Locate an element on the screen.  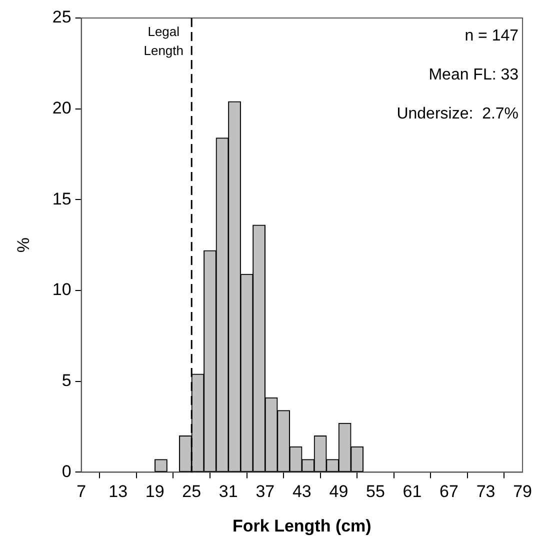
x-tick-label: 19 is located at coordinates (154, 492).